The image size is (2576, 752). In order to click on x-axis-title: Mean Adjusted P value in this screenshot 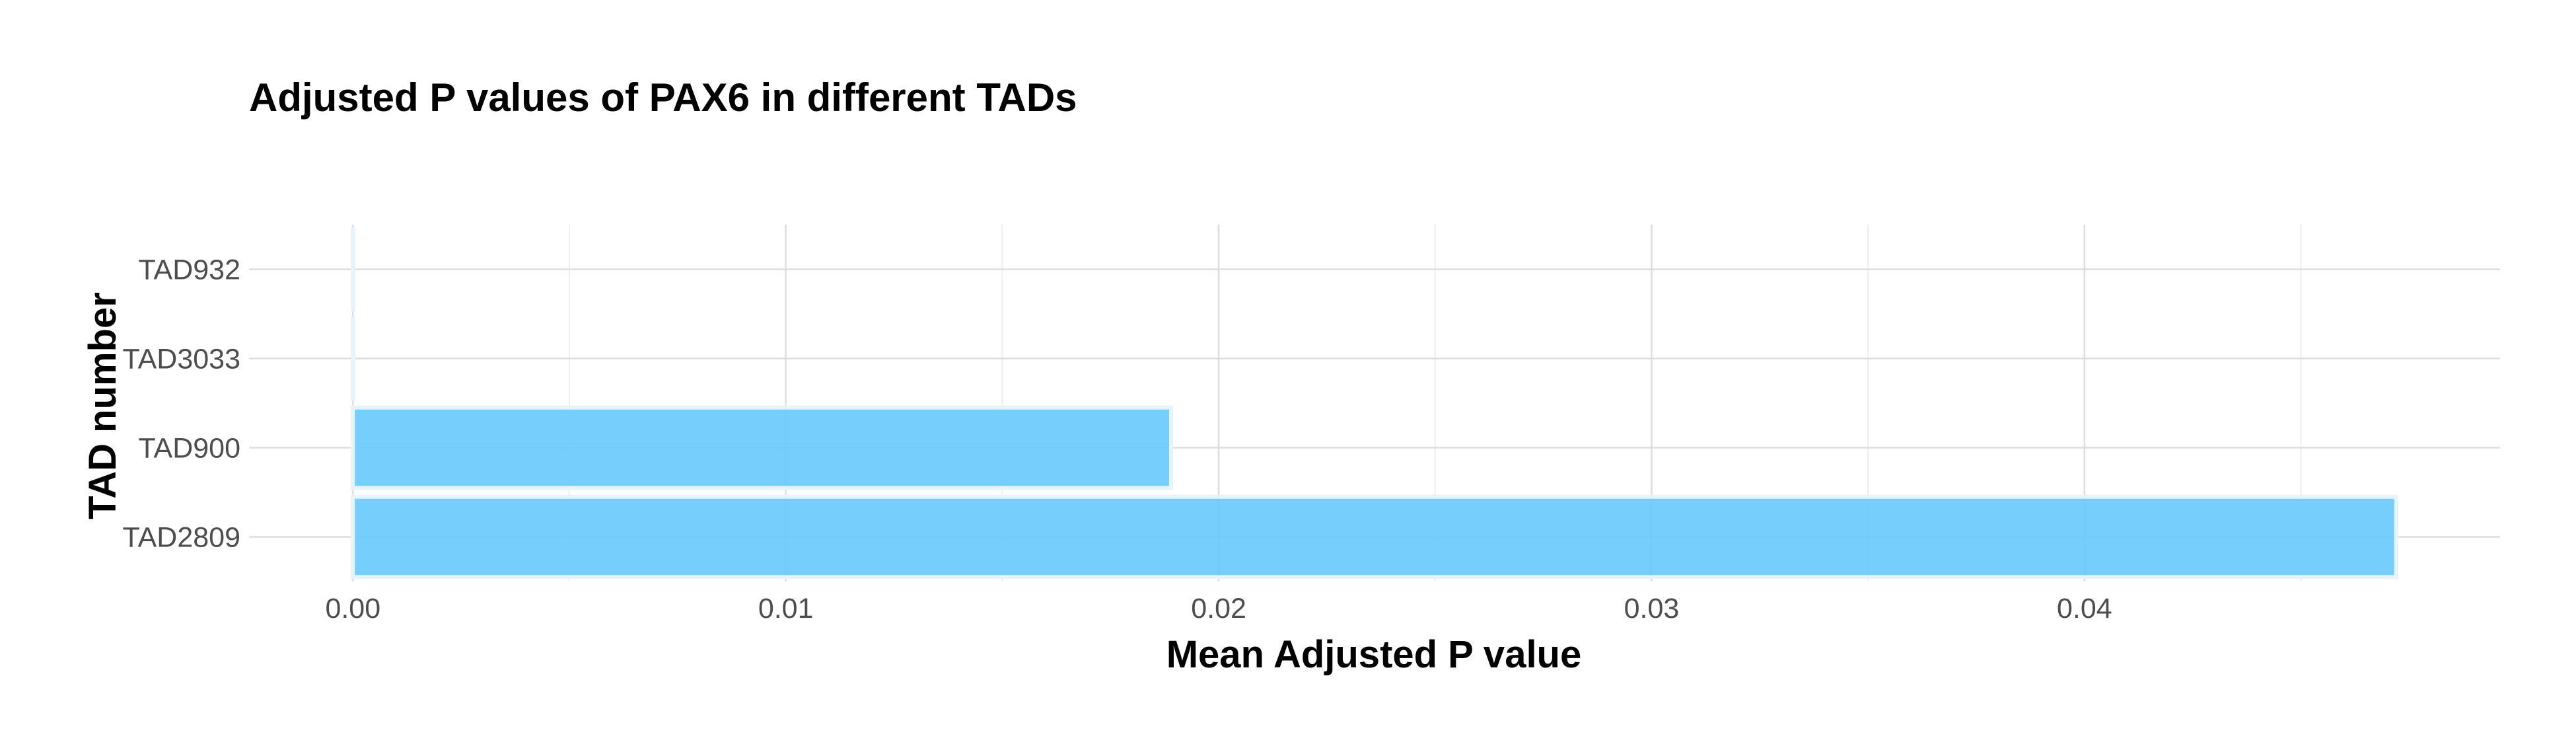, I will do `click(1374, 654)`.